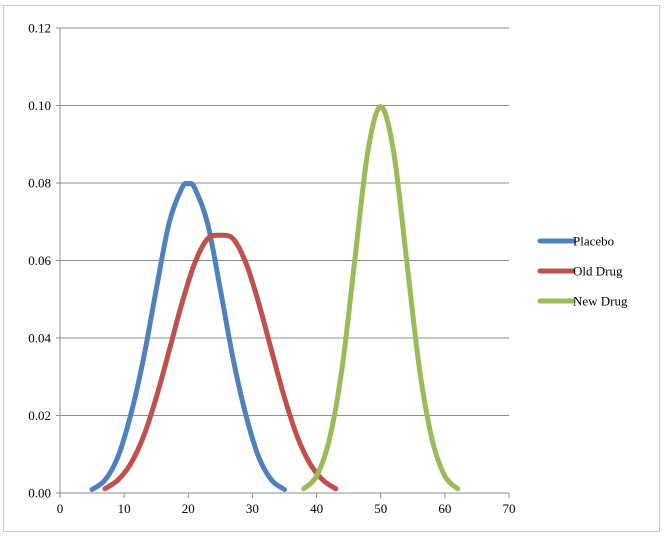 Image resolution: width=666 pixels, height=537 pixels. What do you see at coordinates (39, 415) in the screenshot?
I see `y-tick-label: 0.02` at bounding box center [39, 415].